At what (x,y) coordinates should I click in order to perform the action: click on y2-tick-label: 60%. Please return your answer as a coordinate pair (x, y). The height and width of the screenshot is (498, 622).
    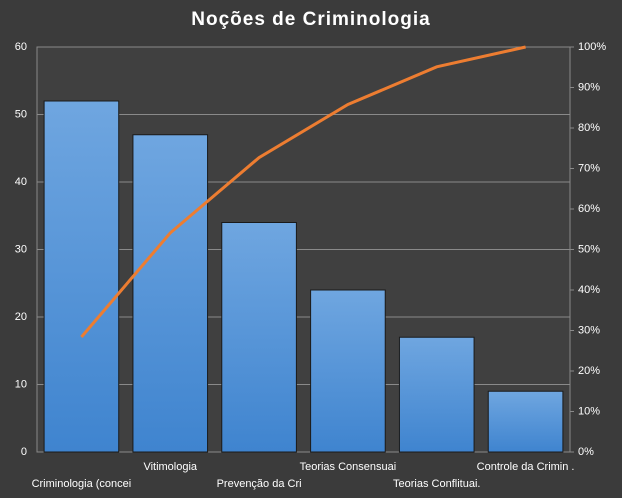
    Looking at the image, I should click on (589, 209).